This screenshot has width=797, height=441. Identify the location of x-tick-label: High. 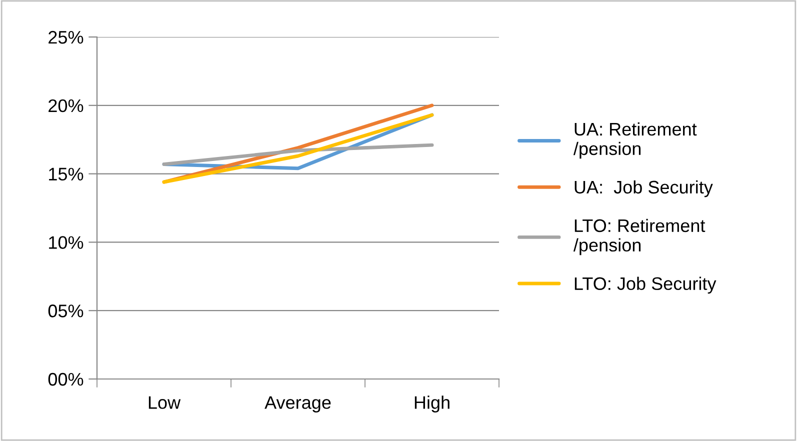
(432, 404).